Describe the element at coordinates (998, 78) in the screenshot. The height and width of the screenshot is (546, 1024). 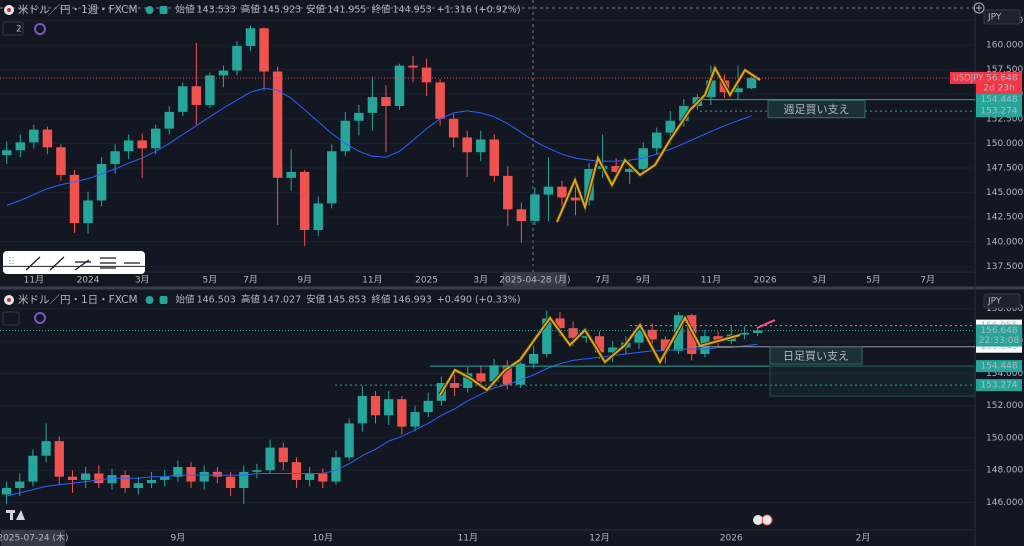
I see `last-price-label: 156.648` at that location.